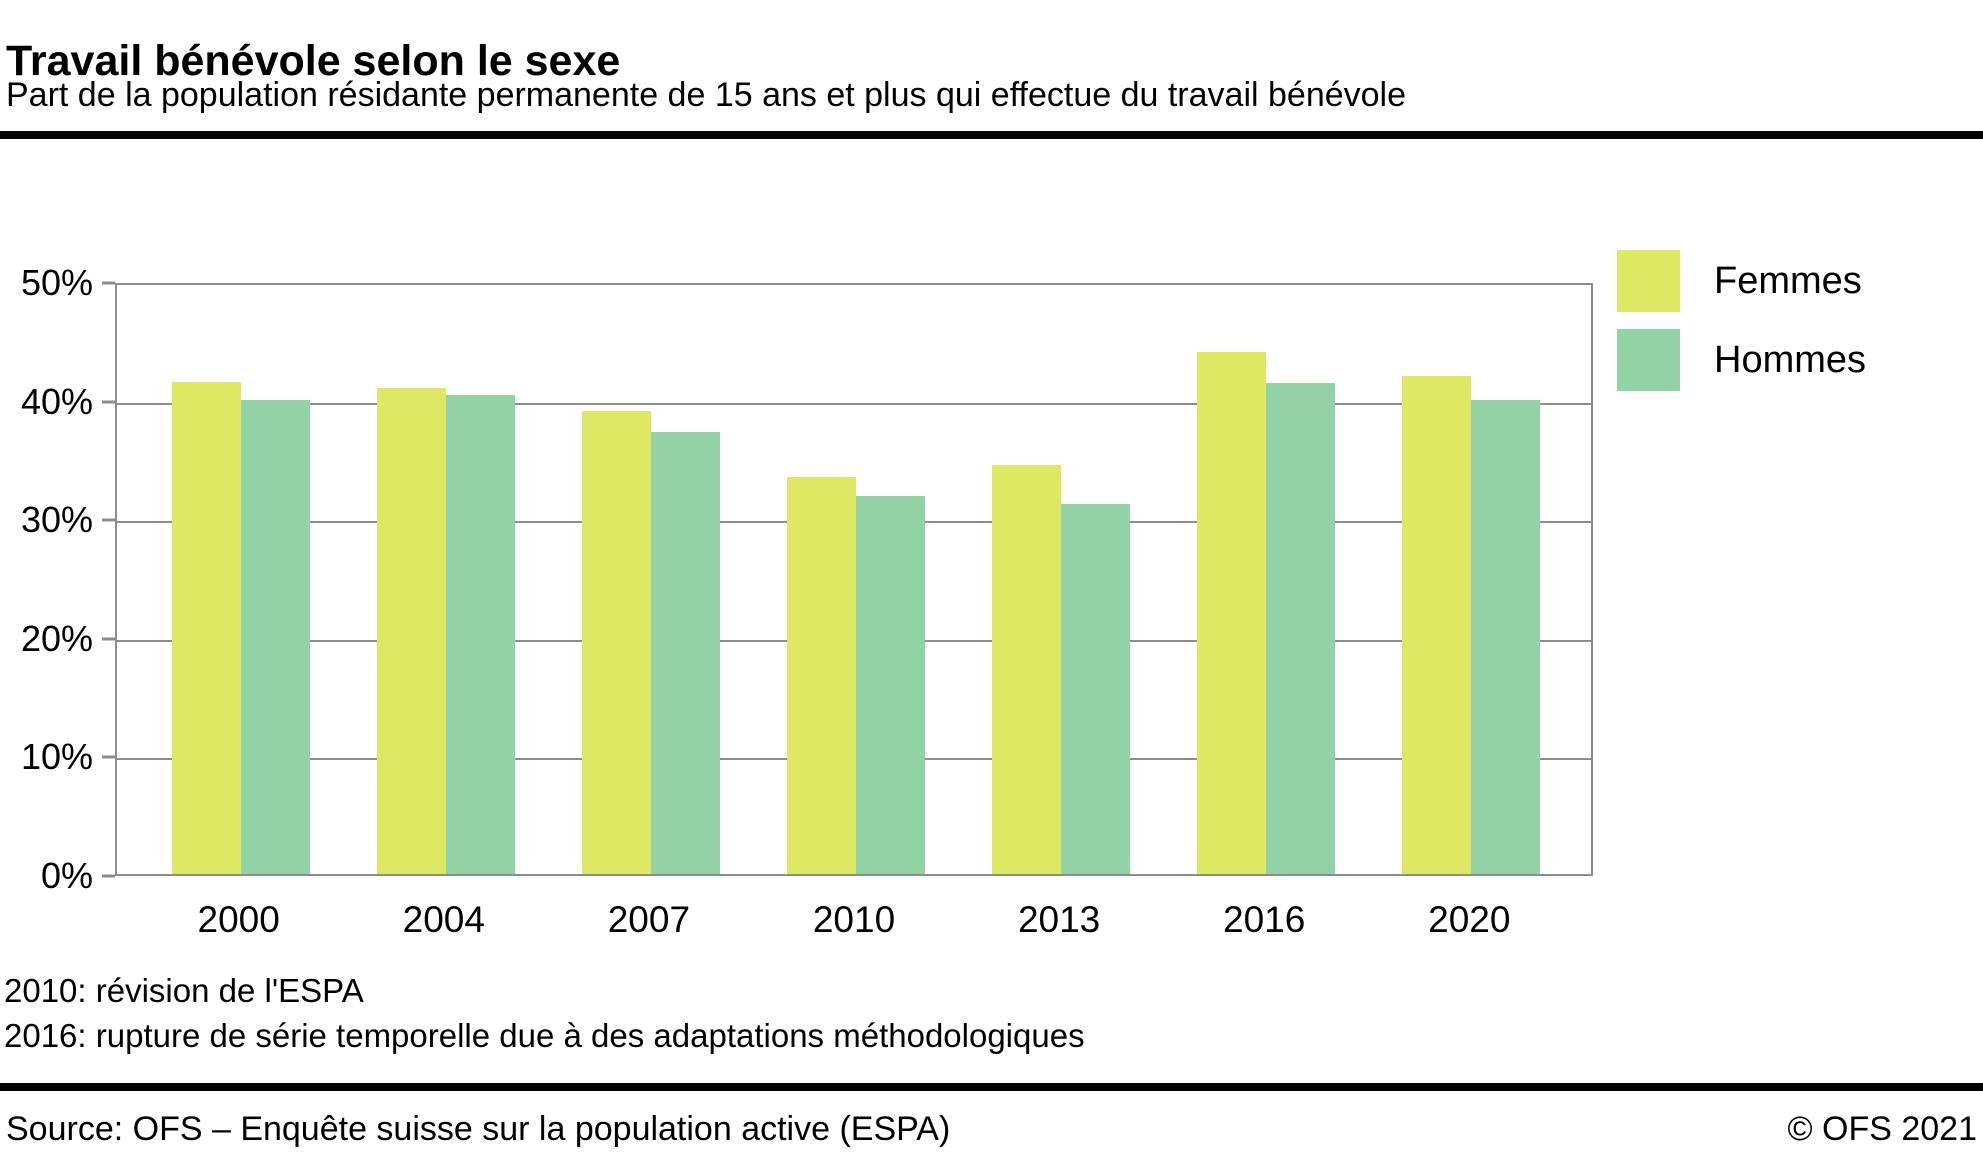 The image size is (1983, 1161). Describe the element at coordinates (854, 919) in the screenshot. I see `x-tick-label-2010: 2010` at that location.